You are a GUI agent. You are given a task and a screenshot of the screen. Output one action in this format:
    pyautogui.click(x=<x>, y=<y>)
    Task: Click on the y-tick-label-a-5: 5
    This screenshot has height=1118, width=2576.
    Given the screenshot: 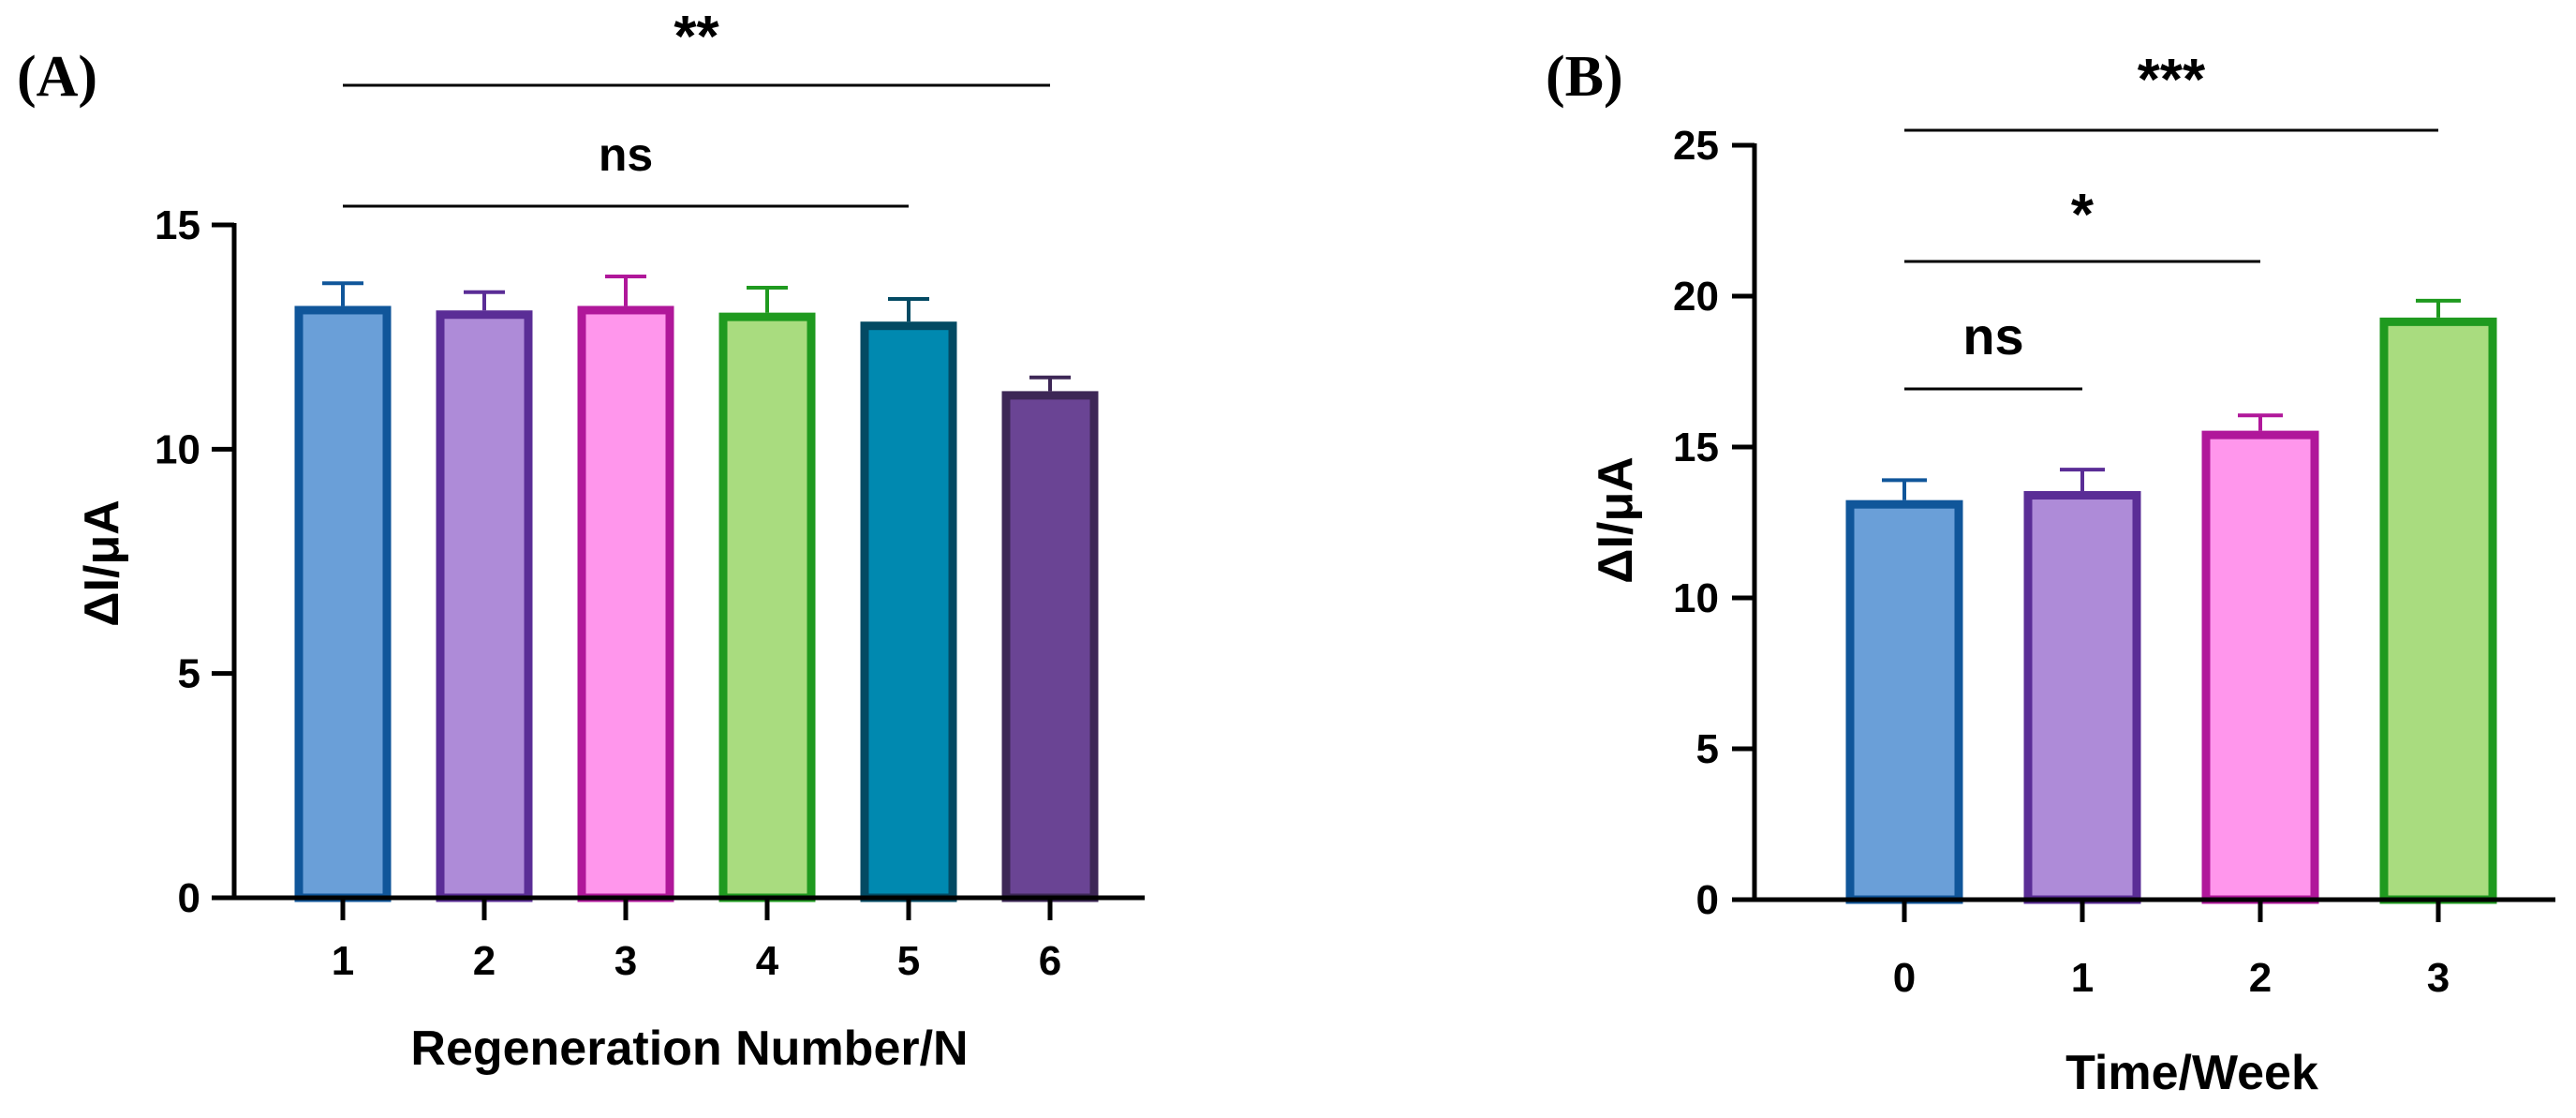 What is the action you would take?
    pyautogui.click(x=189, y=674)
    